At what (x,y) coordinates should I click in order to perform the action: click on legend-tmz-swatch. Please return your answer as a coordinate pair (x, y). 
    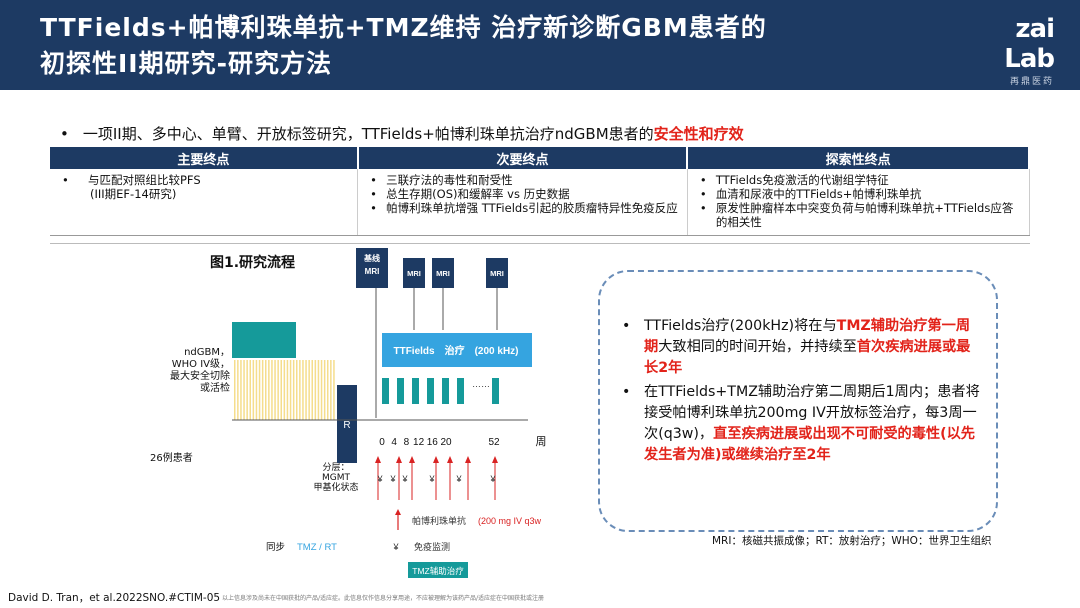
    Looking at the image, I should click on (438, 570).